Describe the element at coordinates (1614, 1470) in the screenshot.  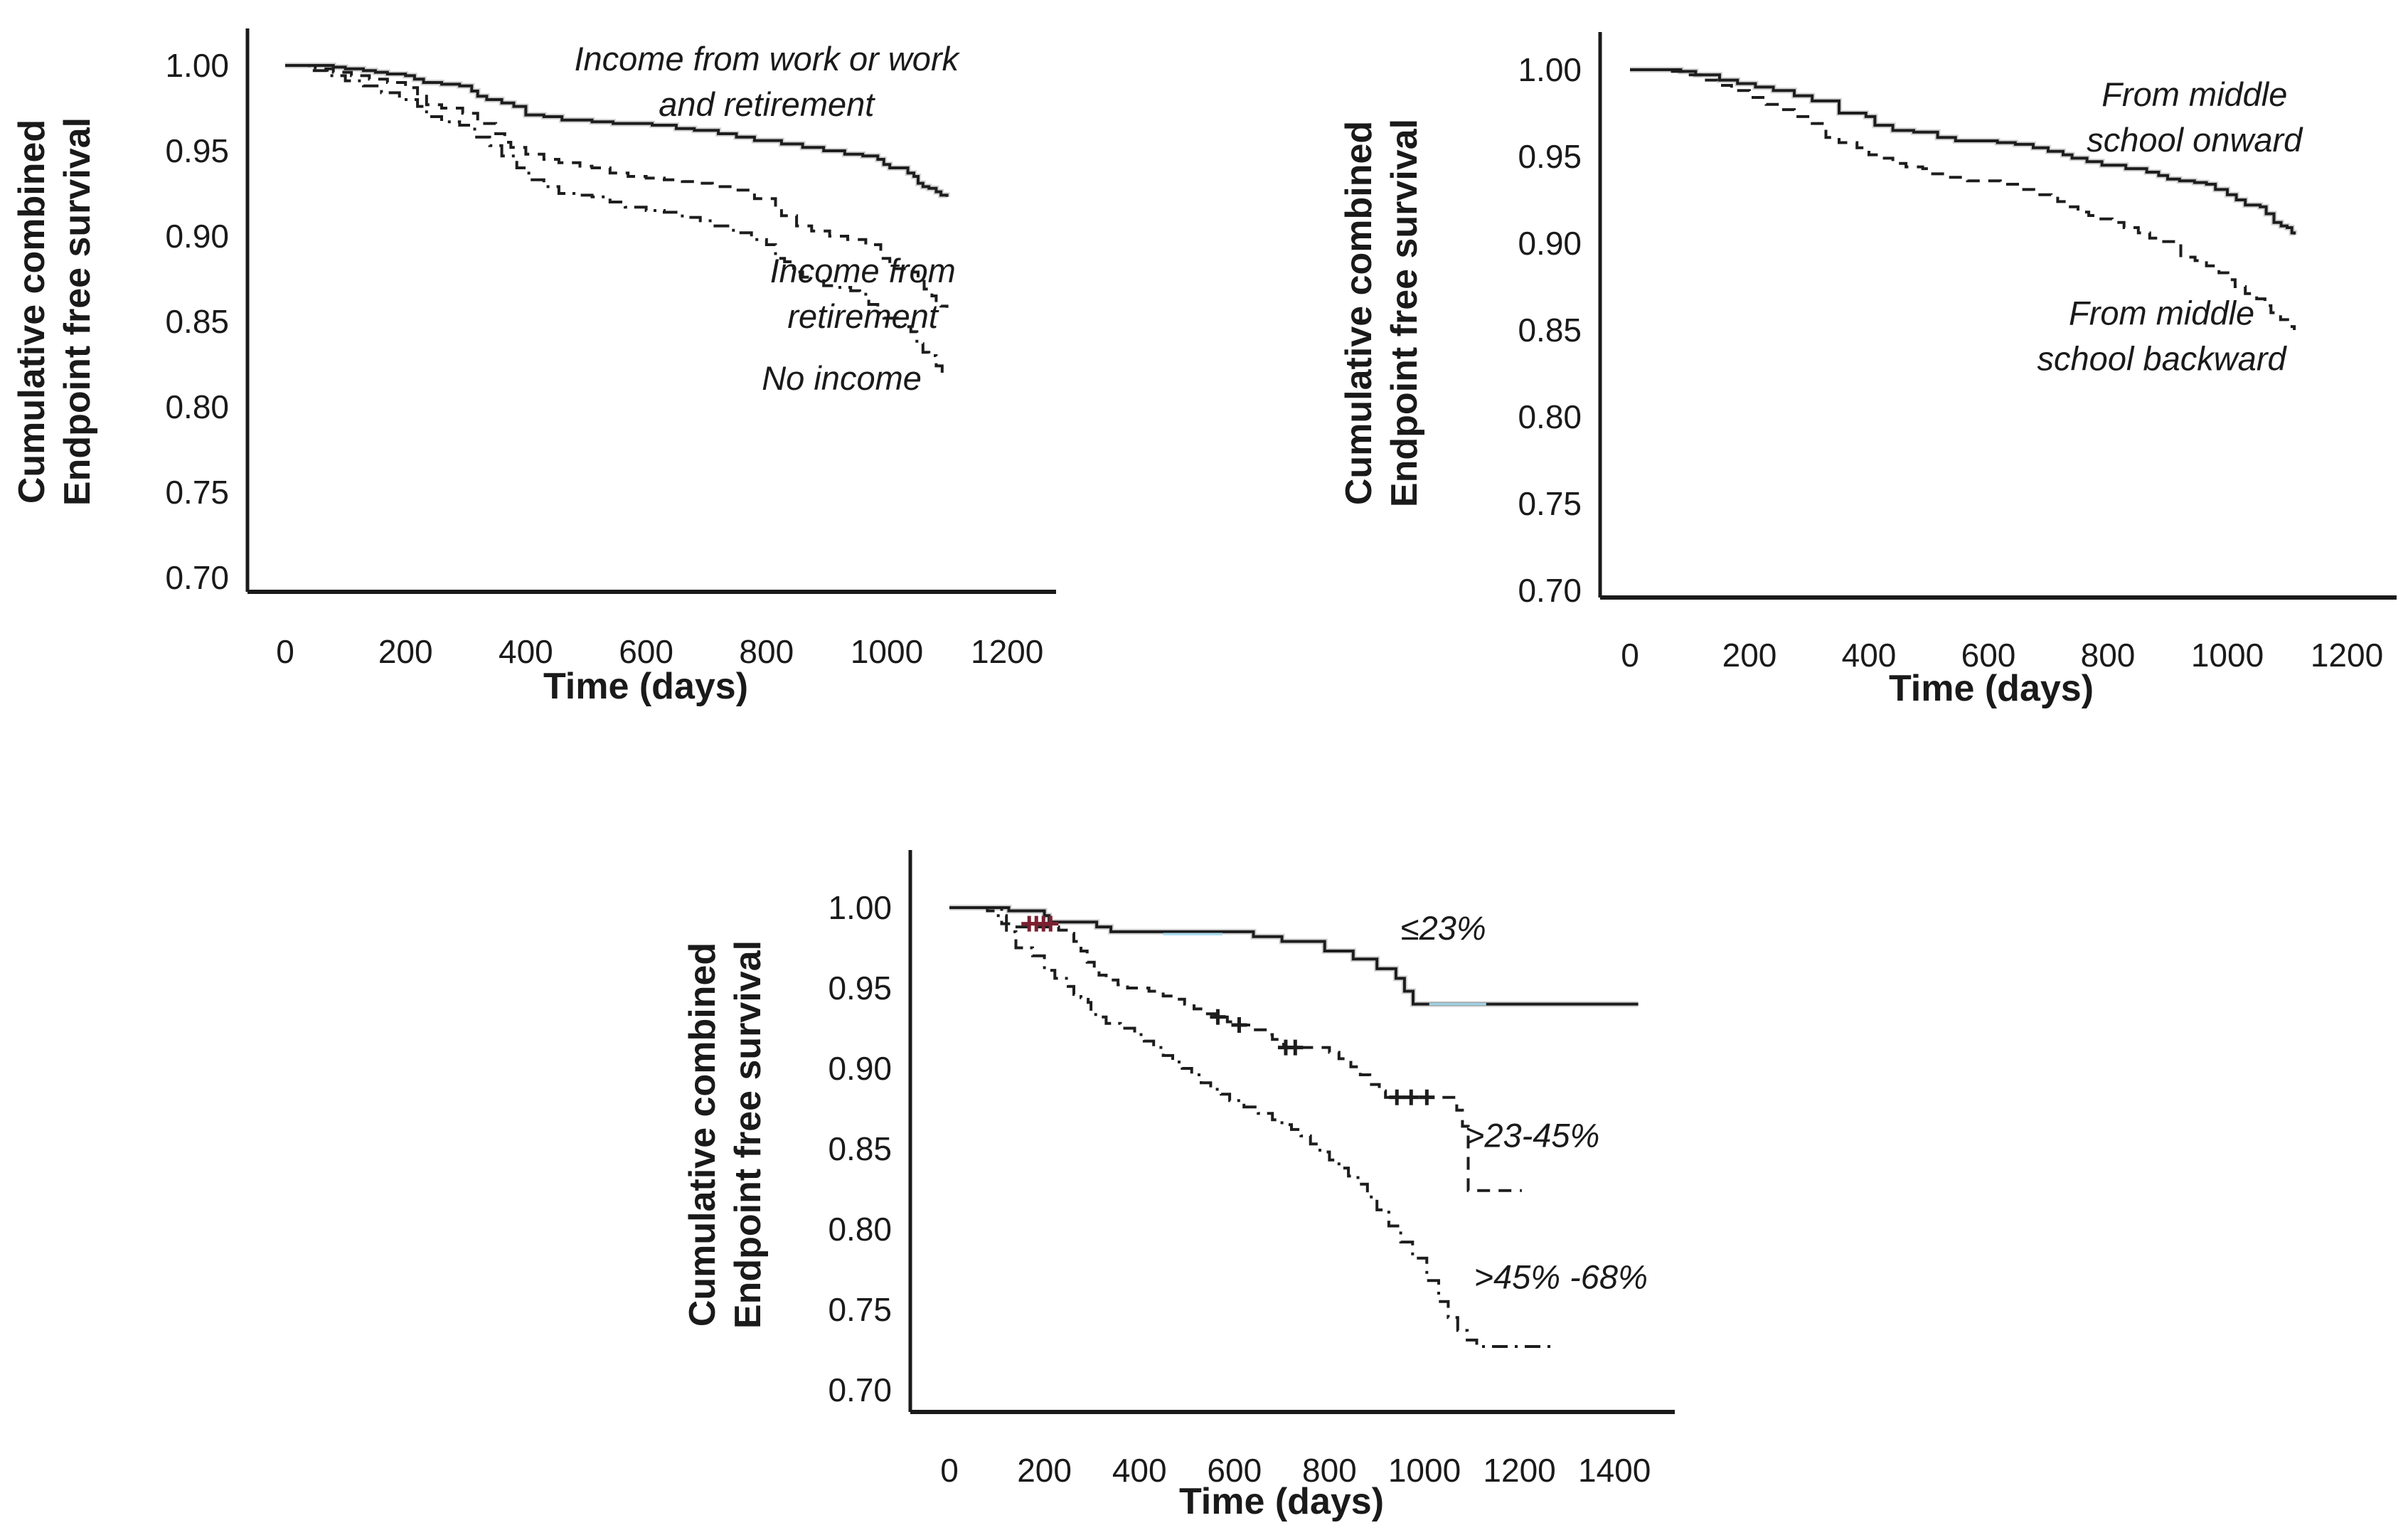
I see `x-tick-label: 1400` at that location.